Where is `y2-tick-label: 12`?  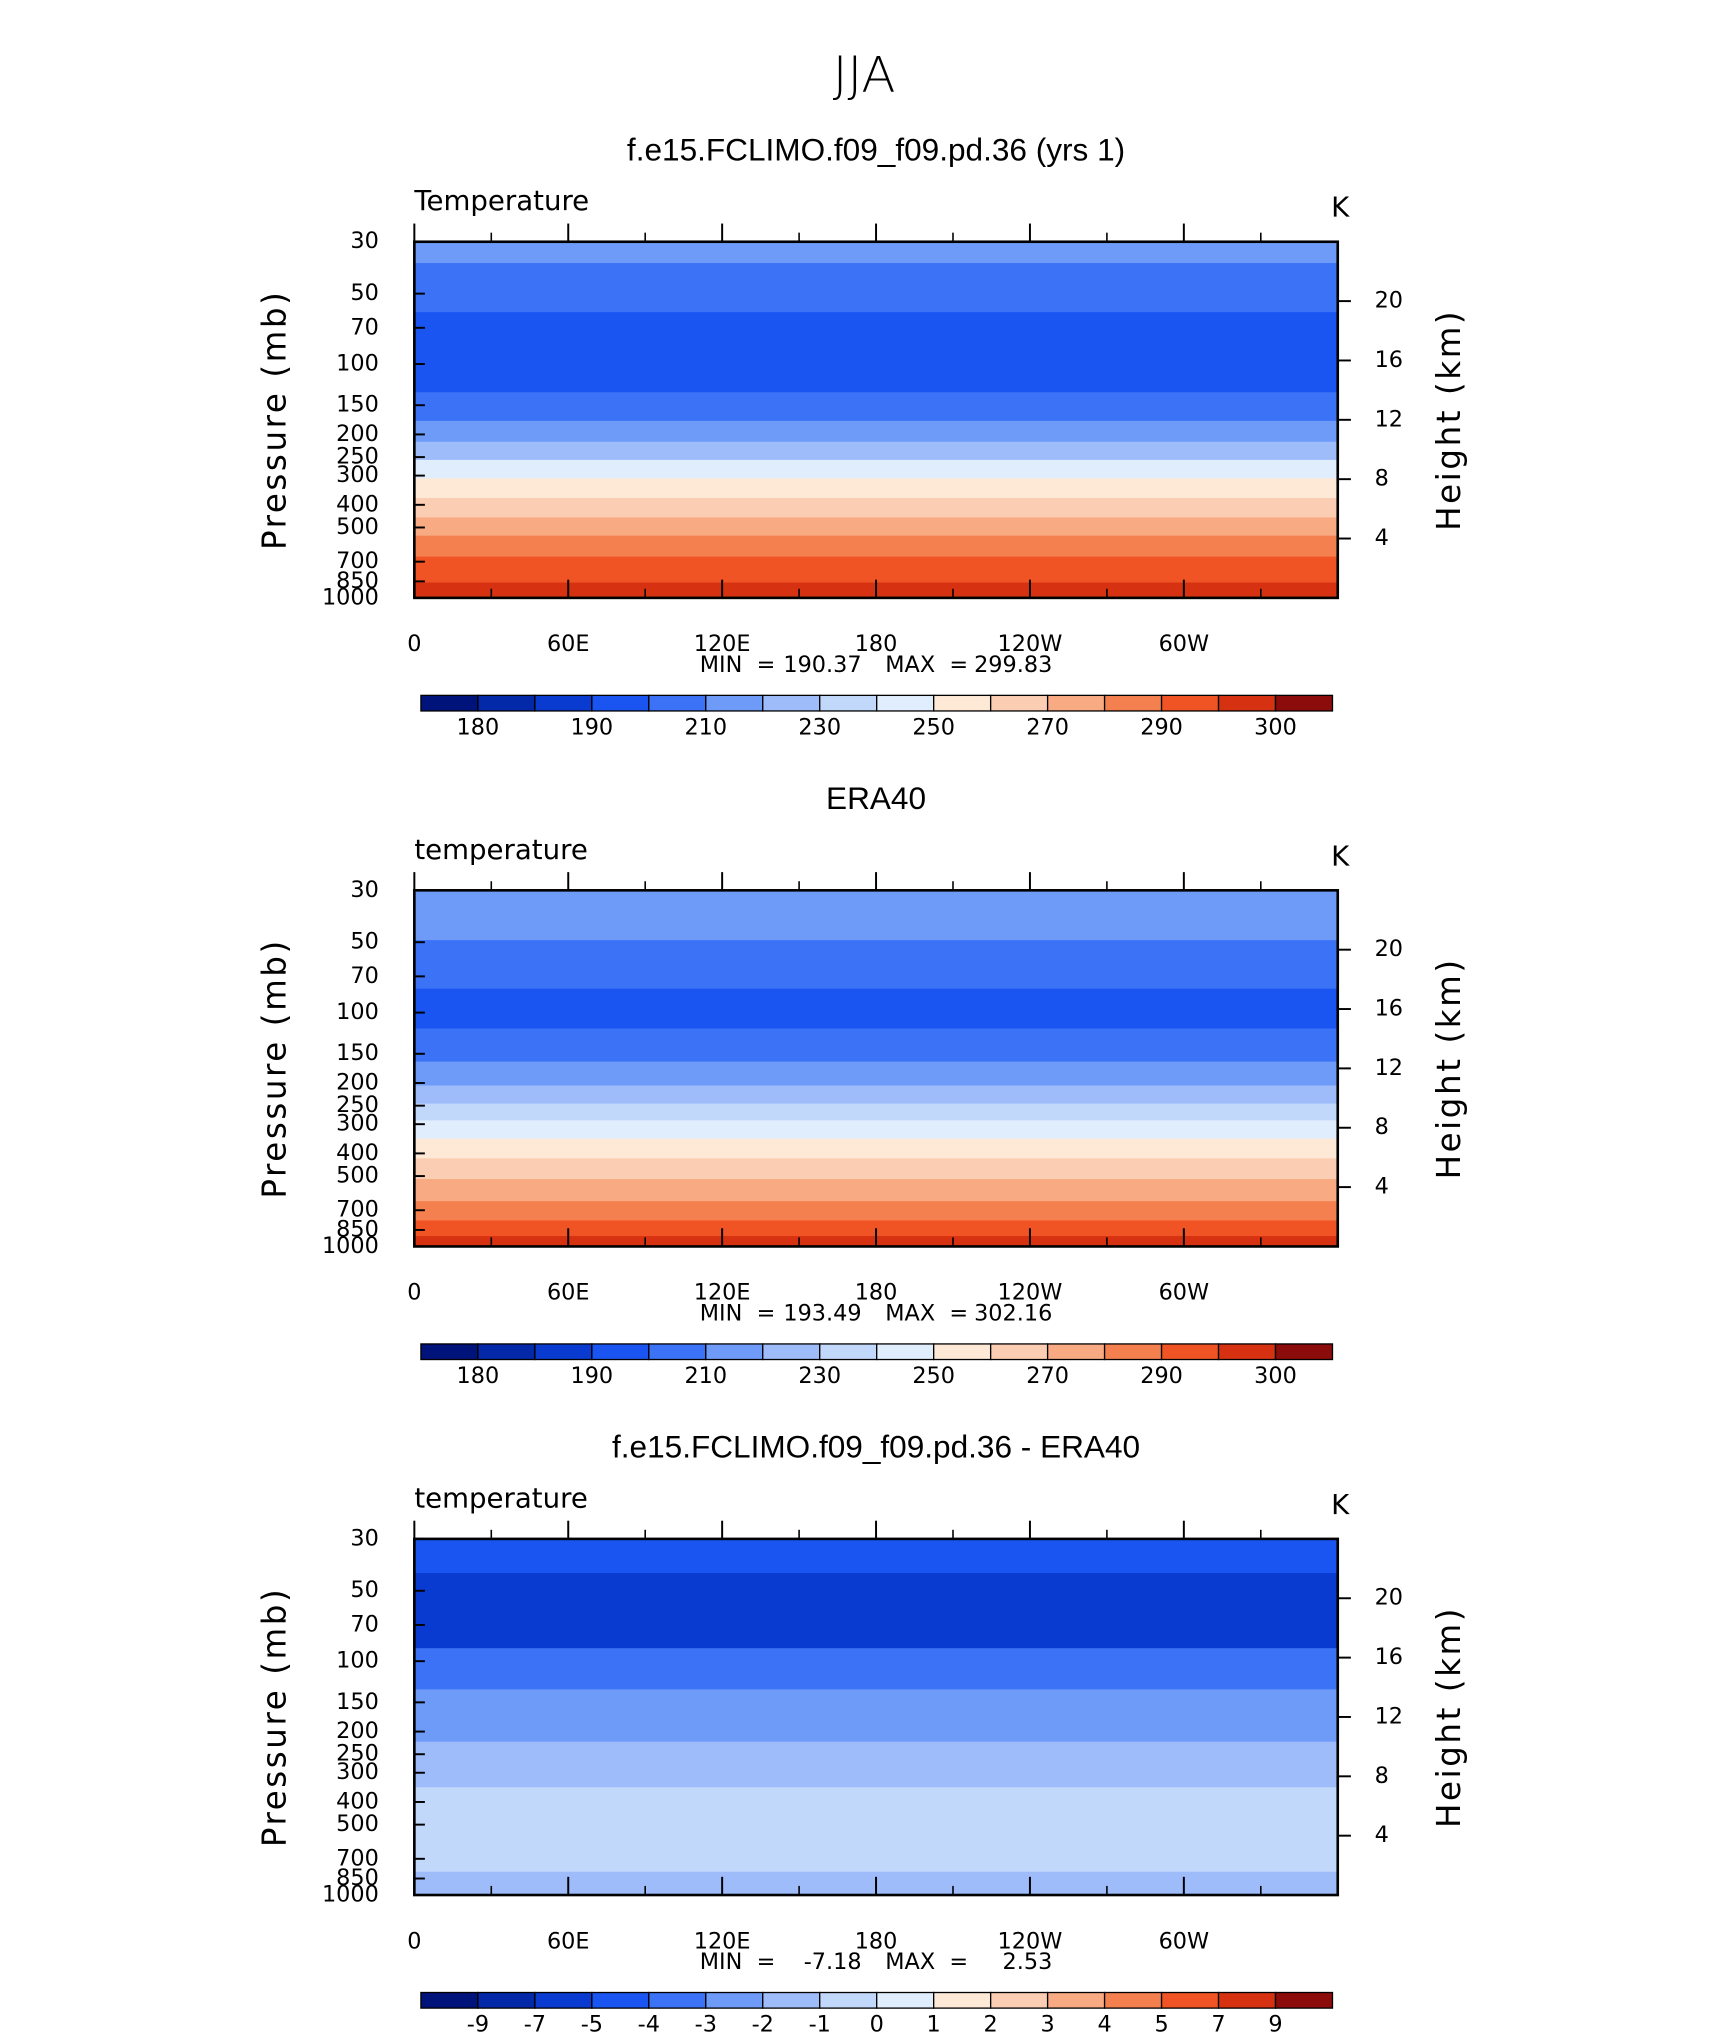 y2-tick-label: 12 is located at coordinates (1389, 1068).